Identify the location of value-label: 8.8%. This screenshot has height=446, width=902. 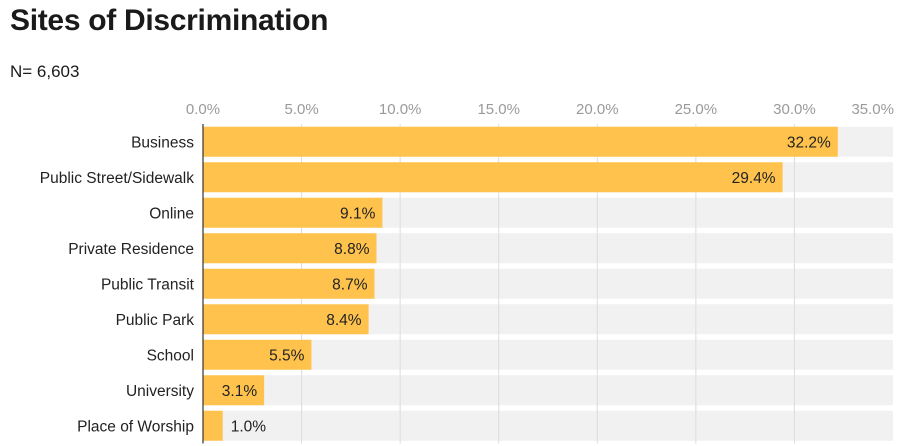
(352, 249).